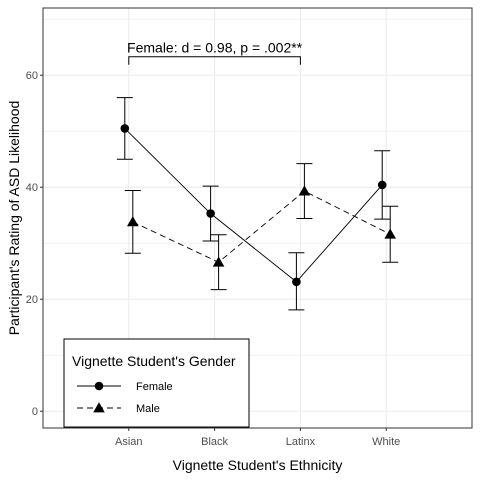 The width and height of the screenshot is (480, 480). Describe the element at coordinates (154, 361) in the screenshot. I see `legend-title: Vignette Student's Gender` at that location.